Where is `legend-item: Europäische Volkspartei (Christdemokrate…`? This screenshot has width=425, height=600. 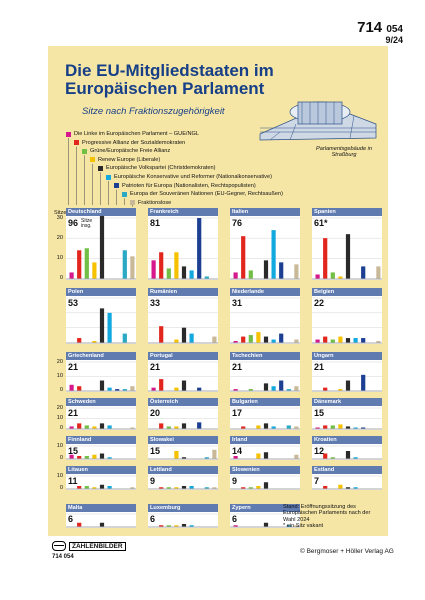
legend-item: Europäische Volkspartei (Christdemokrate… is located at coordinates (156, 168).